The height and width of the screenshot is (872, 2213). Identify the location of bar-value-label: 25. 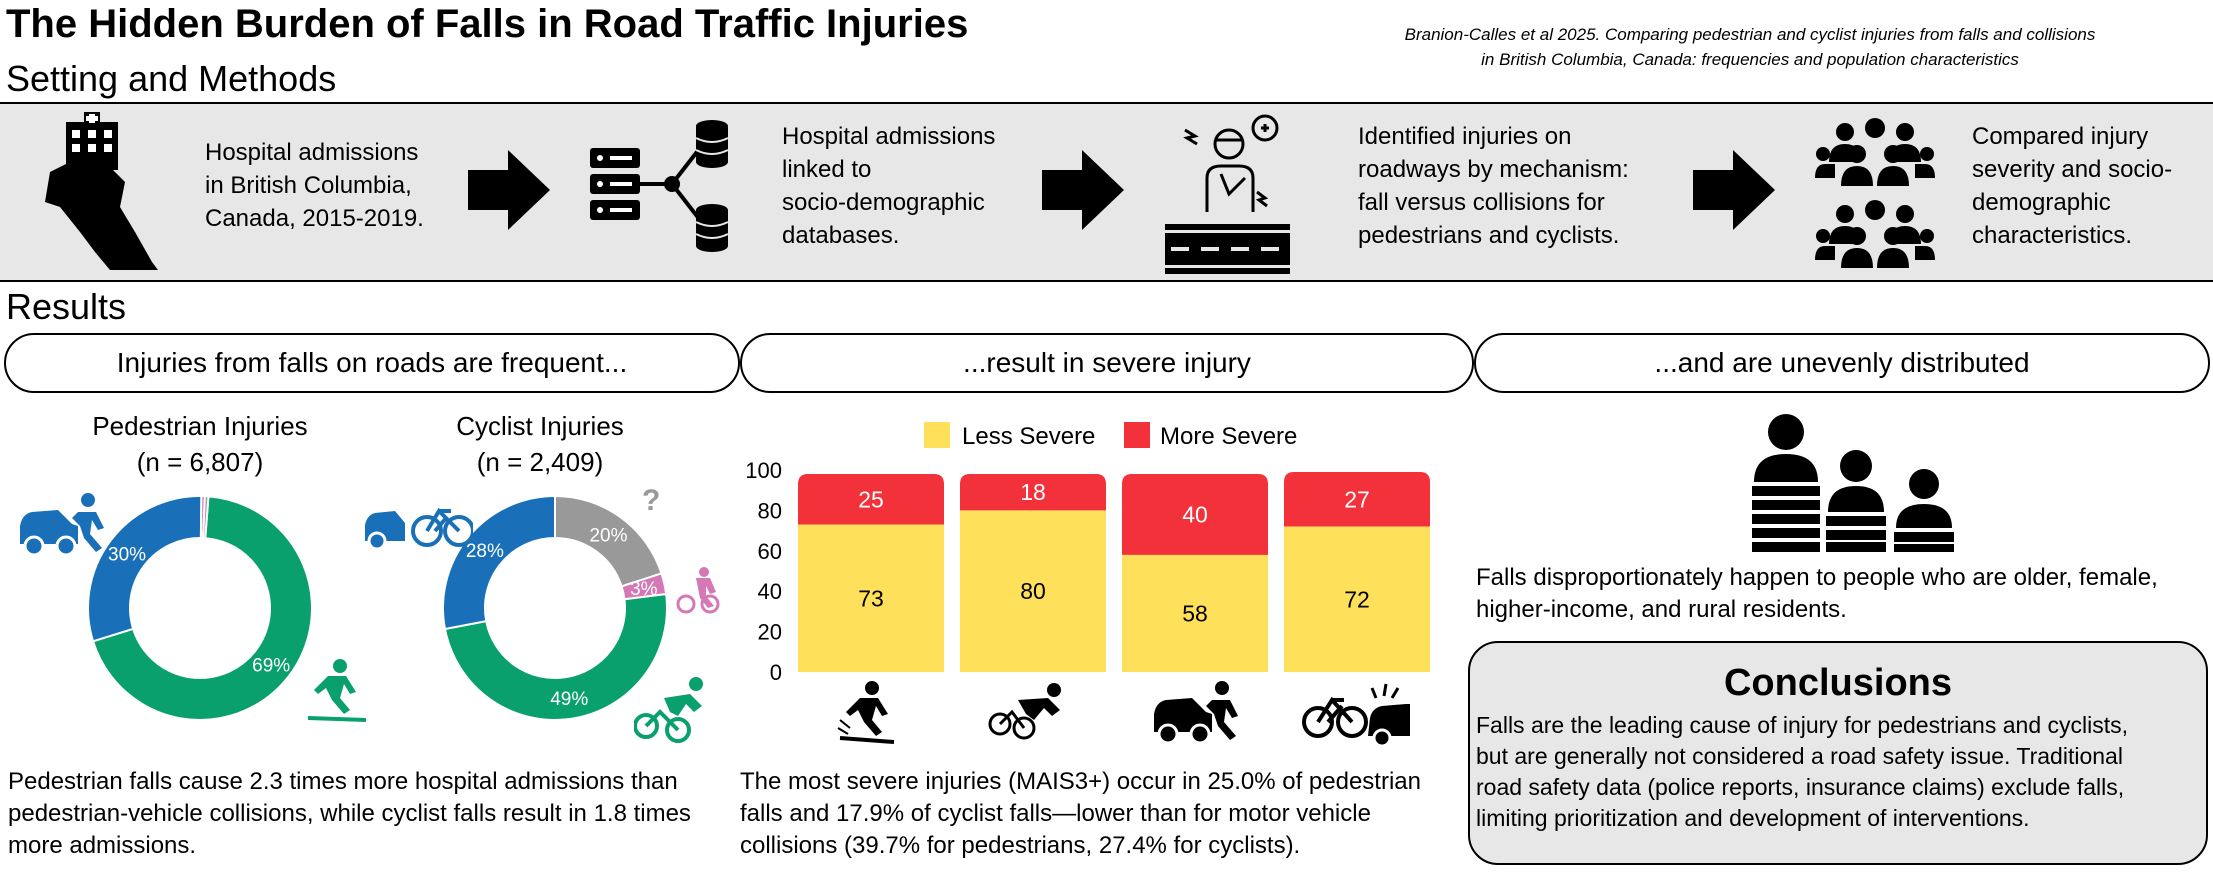
(871, 499).